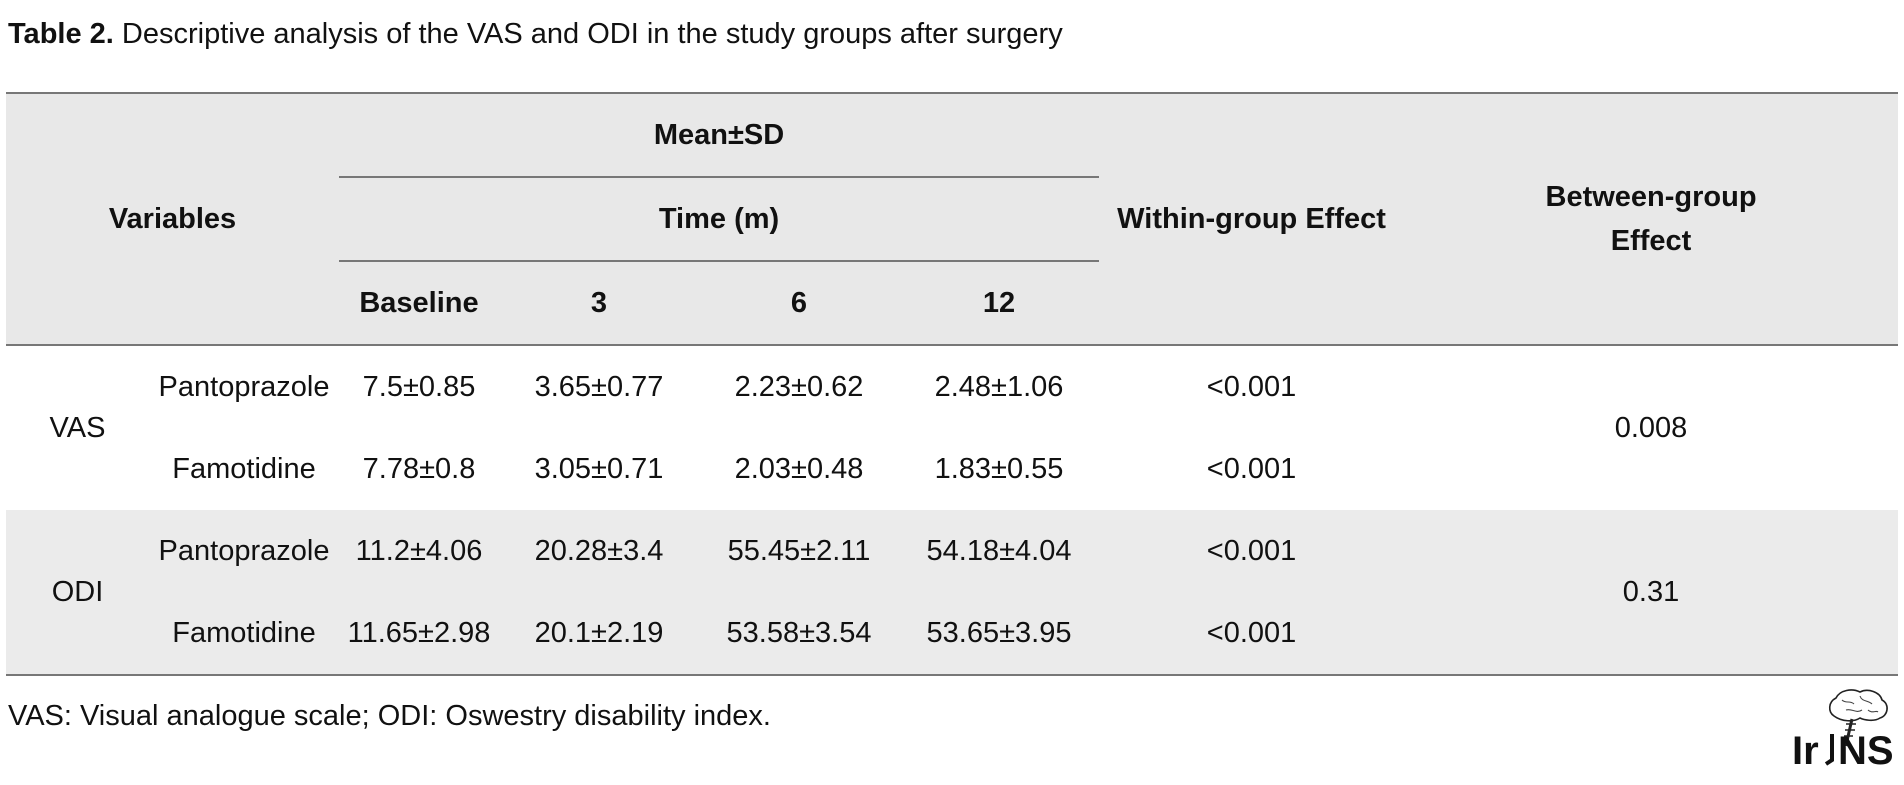 The height and width of the screenshot is (785, 1904). Describe the element at coordinates (719, 135) in the screenshot. I see `mean-sd-header: Mean±SD` at that location.